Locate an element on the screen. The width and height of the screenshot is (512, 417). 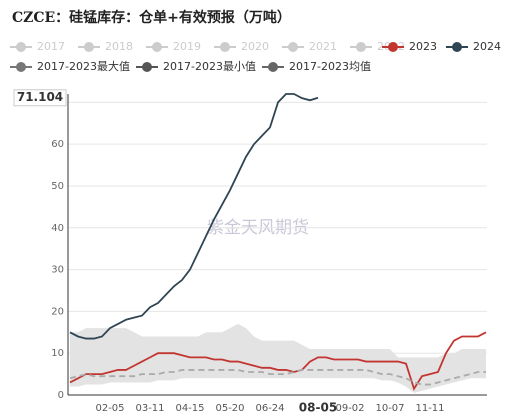
x-tick-label: 09-02 is located at coordinates (349, 408).